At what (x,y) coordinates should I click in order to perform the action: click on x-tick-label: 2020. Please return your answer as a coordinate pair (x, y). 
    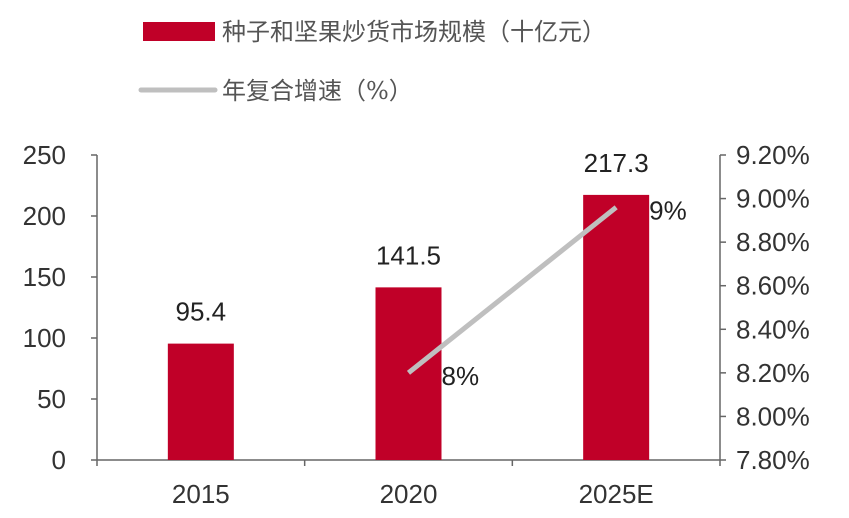
    Looking at the image, I should click on (409, 494).